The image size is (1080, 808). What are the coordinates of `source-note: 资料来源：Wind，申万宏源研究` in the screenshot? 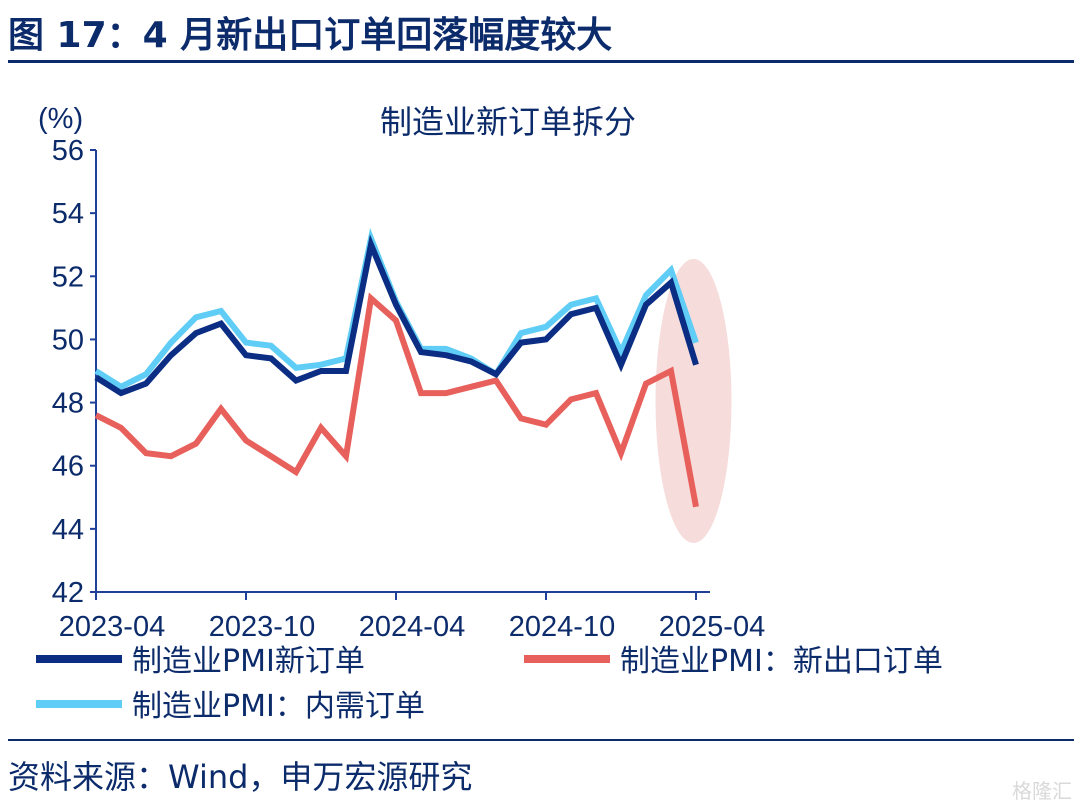 It's located at (240, 777).